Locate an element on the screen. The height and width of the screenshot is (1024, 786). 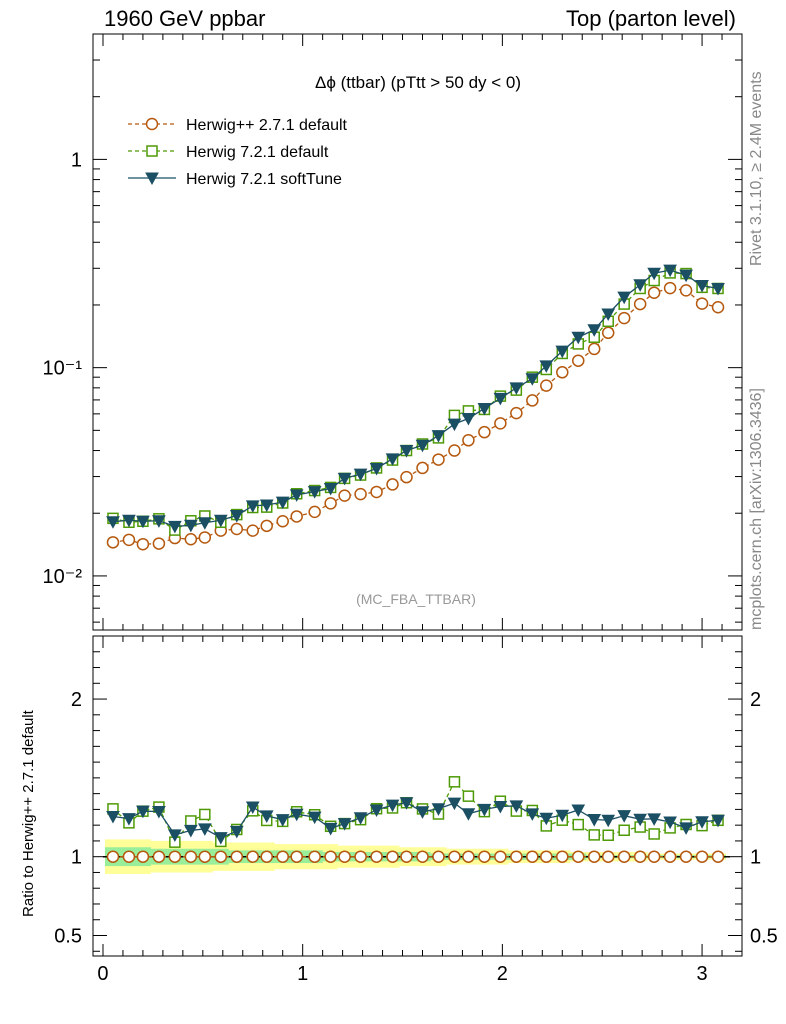
ratio-y-tick-label: 0.5 is located at coordinates (68, 937).